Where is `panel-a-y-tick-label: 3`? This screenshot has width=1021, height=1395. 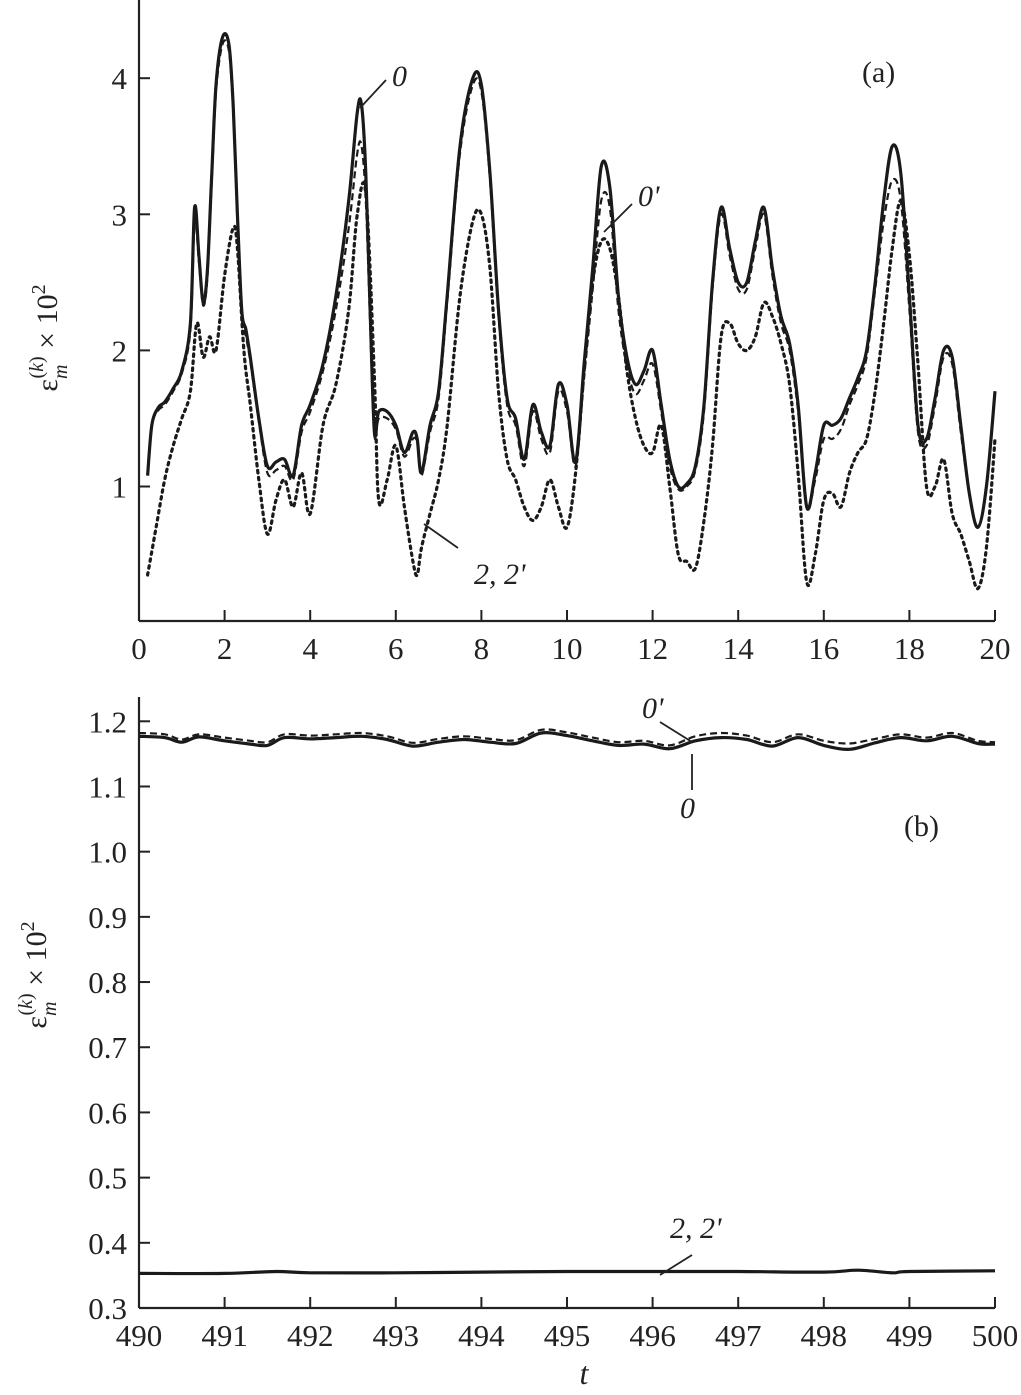 panel-a-y-tick-label: 3 is located at coordinates (120, 214).